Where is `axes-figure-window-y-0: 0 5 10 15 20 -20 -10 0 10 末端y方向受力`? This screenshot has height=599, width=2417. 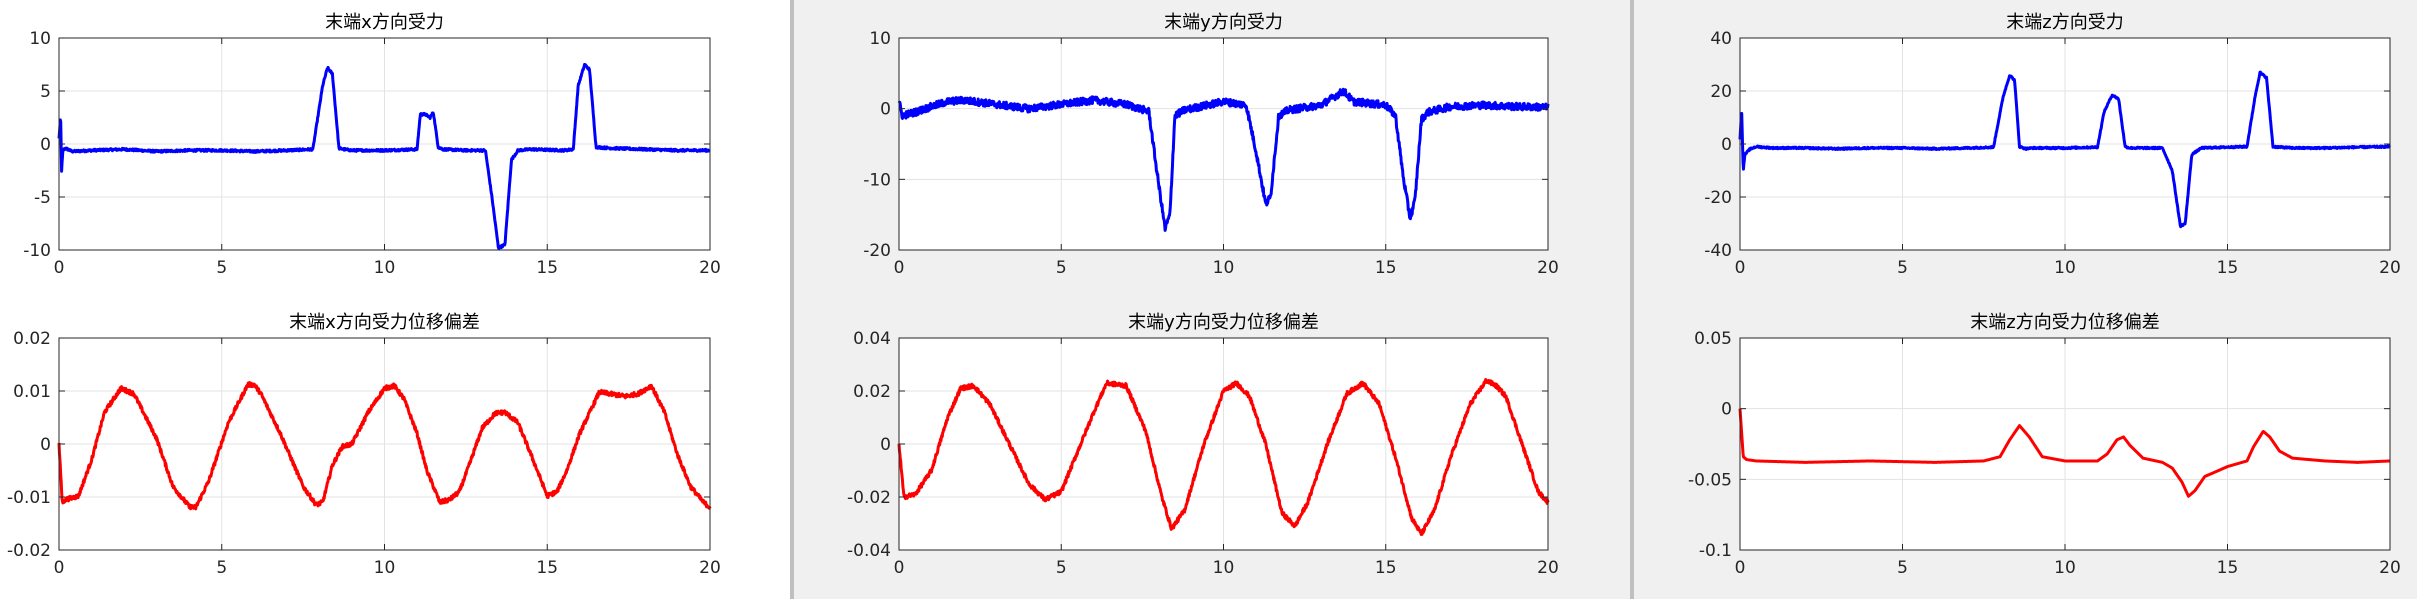
axes-figure-window-y-0: 0 5 10 15 20 -20 -10 0 10 末端y方向受力 is located at coordinates (1211, 145).